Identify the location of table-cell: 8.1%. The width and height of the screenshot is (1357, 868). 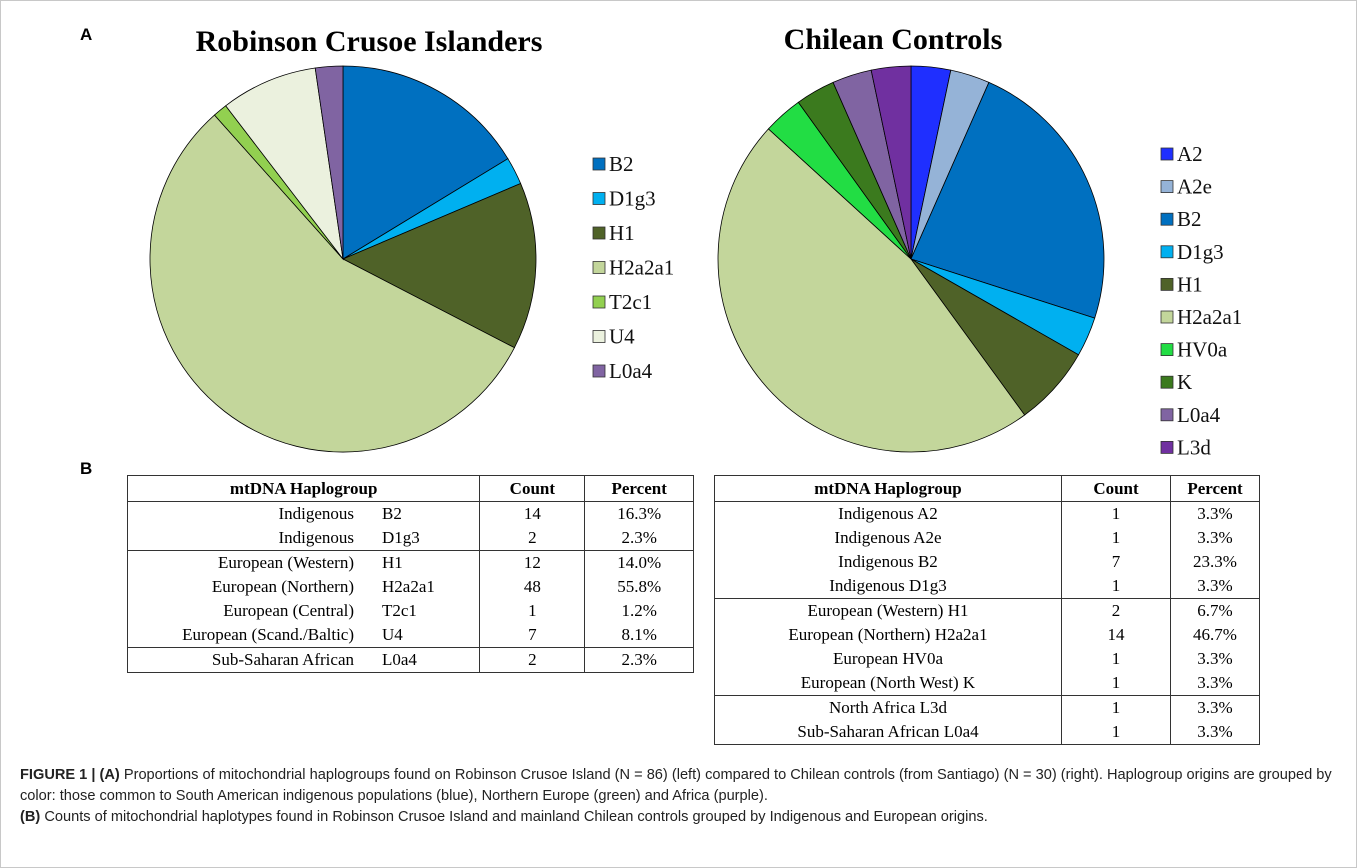
(639, 635).